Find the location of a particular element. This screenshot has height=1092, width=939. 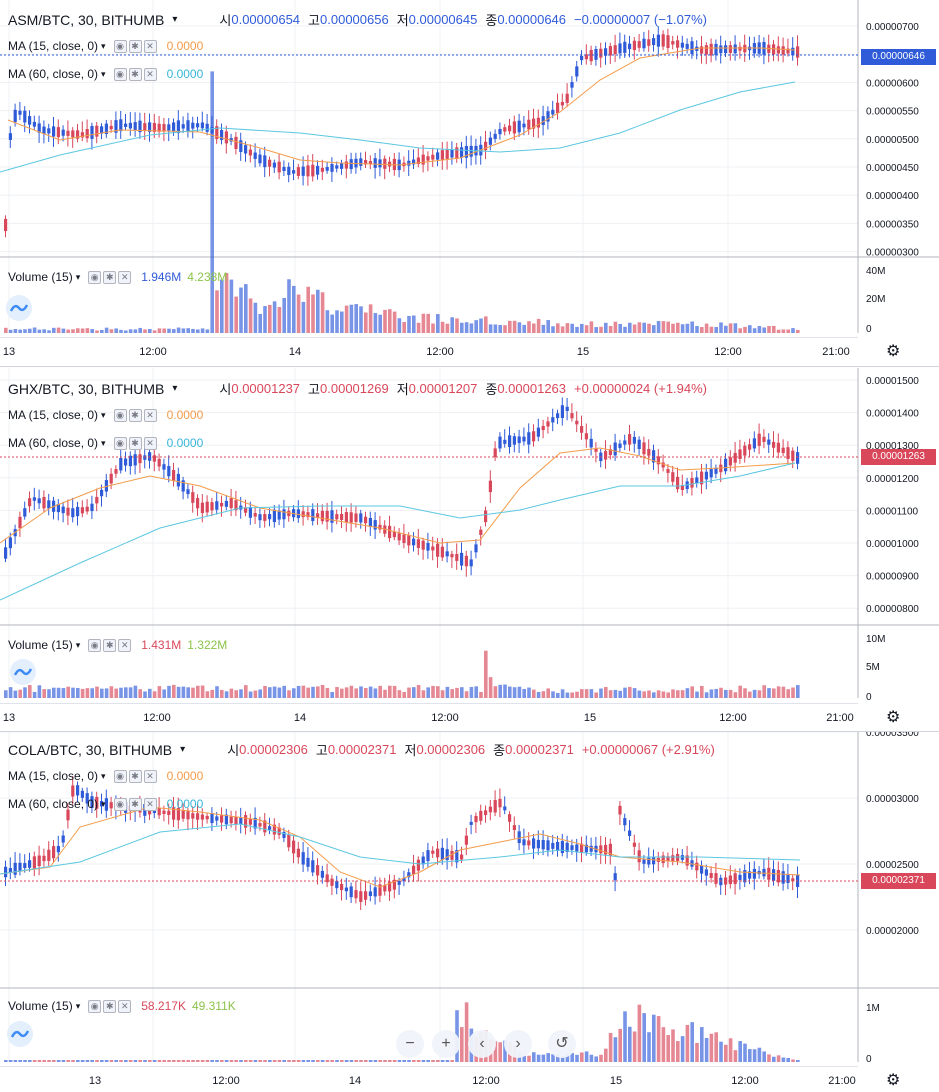

symbol-name: COLA/BTC, 30, BITHUMB is located at coordinates (90, 749).